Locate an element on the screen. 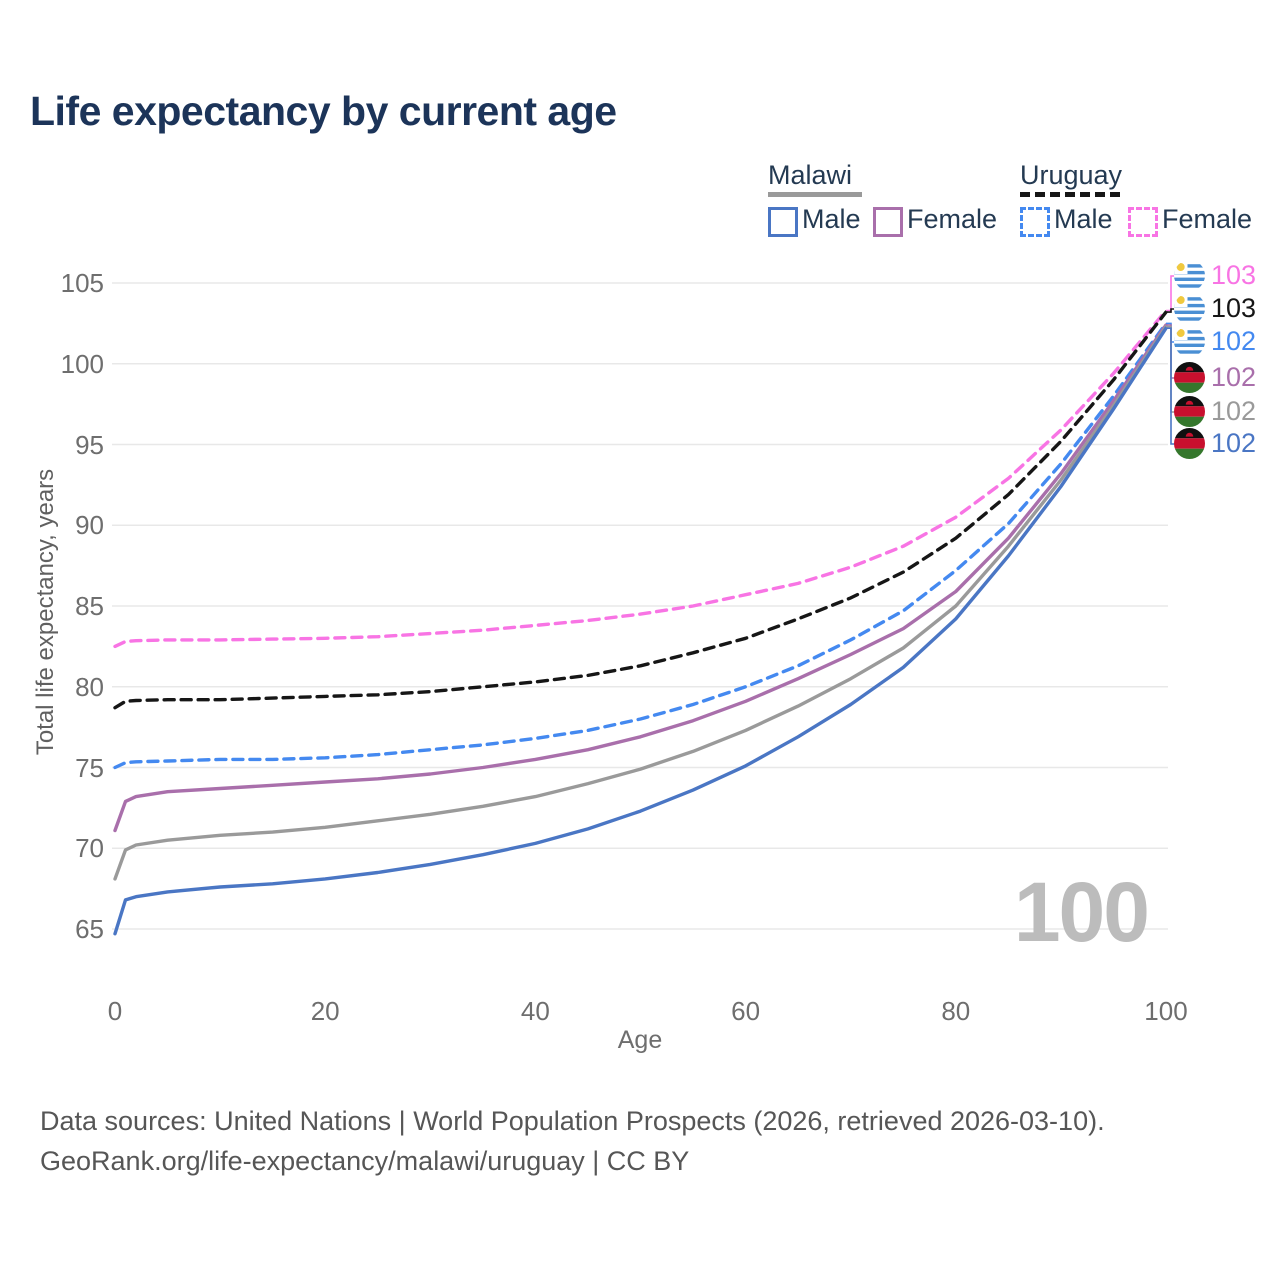 The height and width of the screenshot is (1280, 1280). y-tick-95: 95 is located at coordinates (89, 444).